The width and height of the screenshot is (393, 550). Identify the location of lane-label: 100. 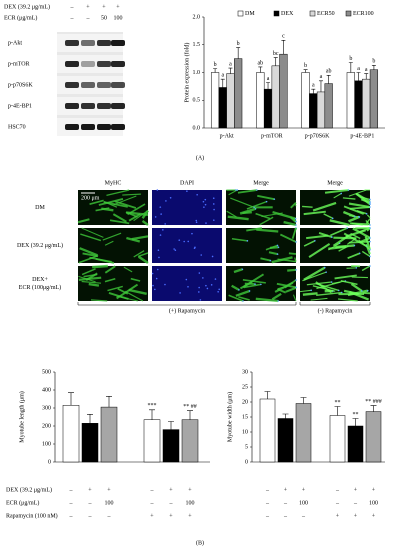
(118, 18).